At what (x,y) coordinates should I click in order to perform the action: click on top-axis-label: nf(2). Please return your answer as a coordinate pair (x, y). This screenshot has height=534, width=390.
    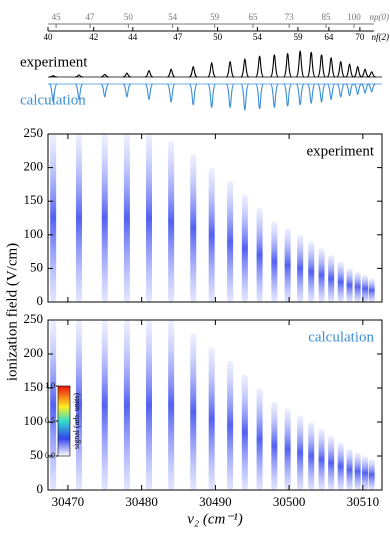
    Looking at the image, I should click on (381, 37).